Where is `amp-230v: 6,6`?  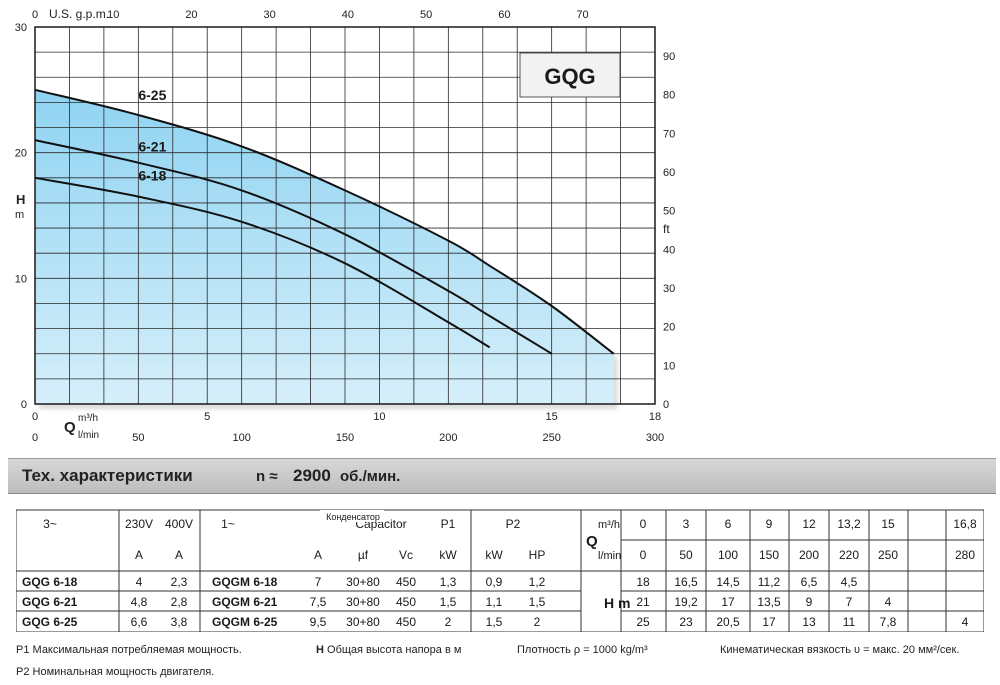 amp-230v: 6,6 is located at coordinates (139, 622).